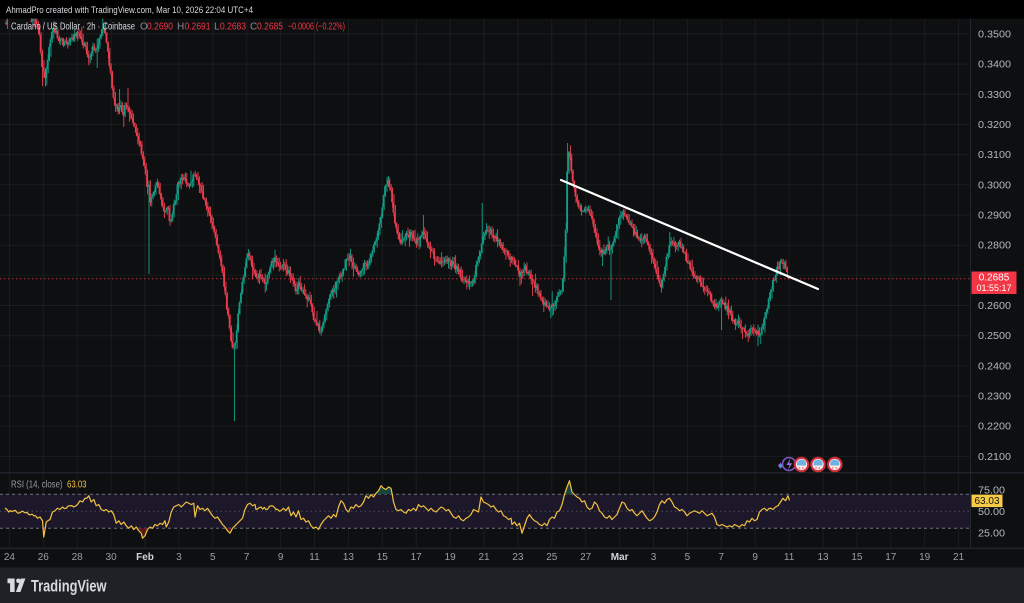  I want to click on svg-text: 0.2800, so click(994, 246).